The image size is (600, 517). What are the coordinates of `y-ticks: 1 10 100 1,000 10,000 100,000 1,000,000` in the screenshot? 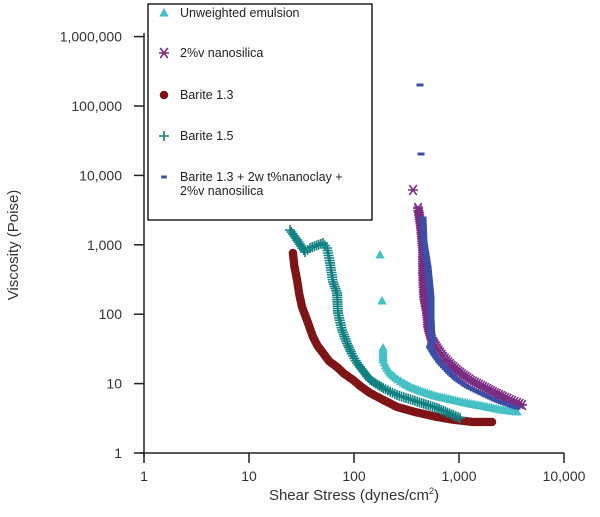 It's located at (102, 245).